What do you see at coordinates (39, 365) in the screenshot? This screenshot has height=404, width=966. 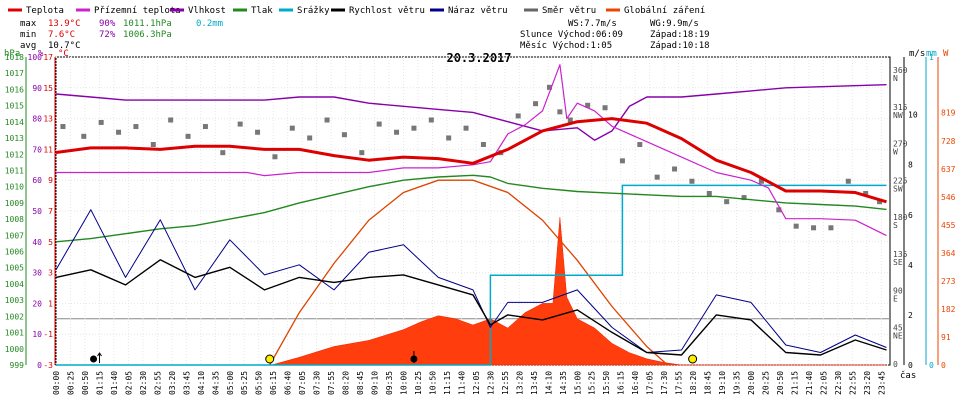 I see `humidity-tick-label: 0` at bounding box center [39, 365].